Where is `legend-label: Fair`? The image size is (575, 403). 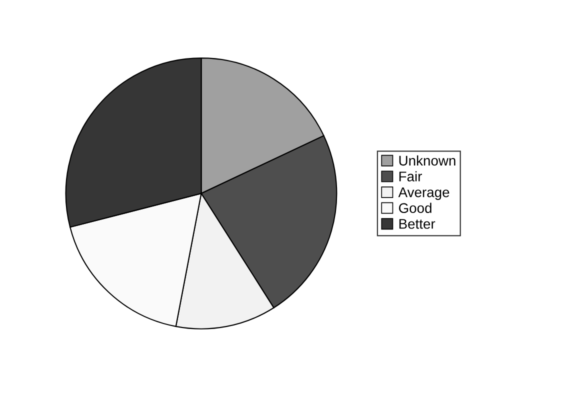
legend-label: Fair is located at coordinates (410, 176).